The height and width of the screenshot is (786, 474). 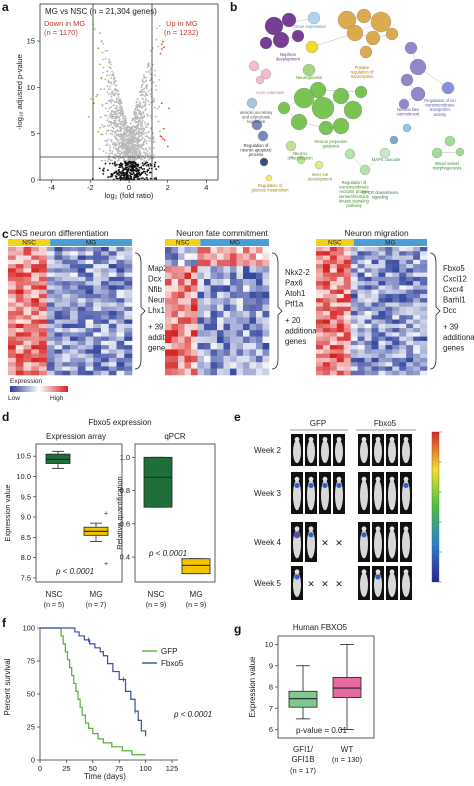 I want to click on volcano-title: MG vs NSC (n = 21,304 genes), so click(x=101, y=11).